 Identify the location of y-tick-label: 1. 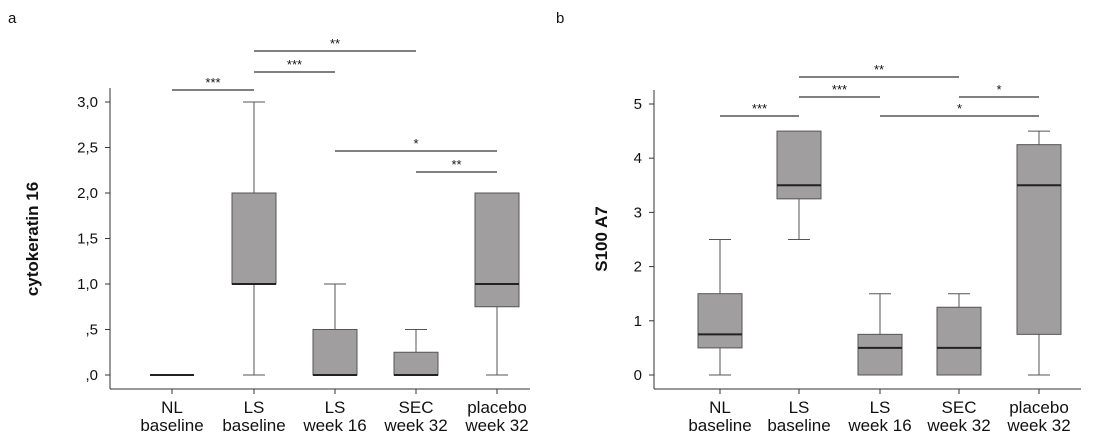
(638, 321).